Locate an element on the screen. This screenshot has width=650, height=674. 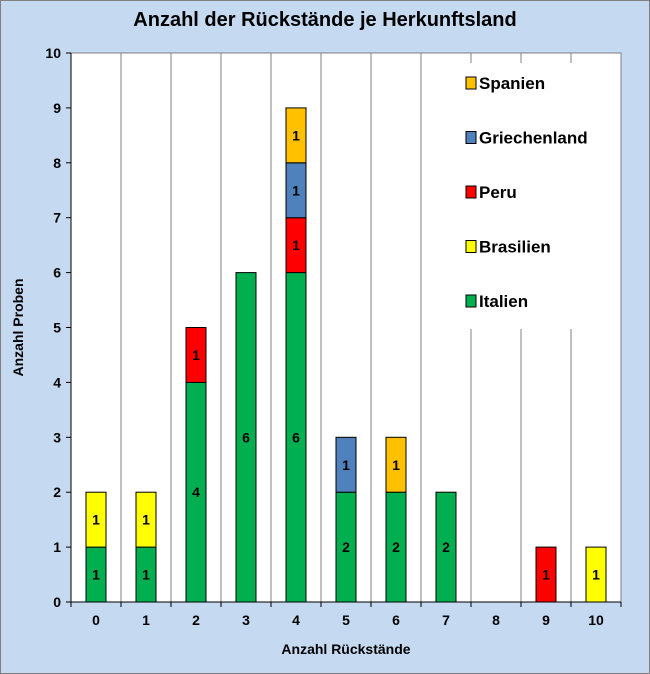
x-tick-label: 9 is located at coordinates (546, 620).